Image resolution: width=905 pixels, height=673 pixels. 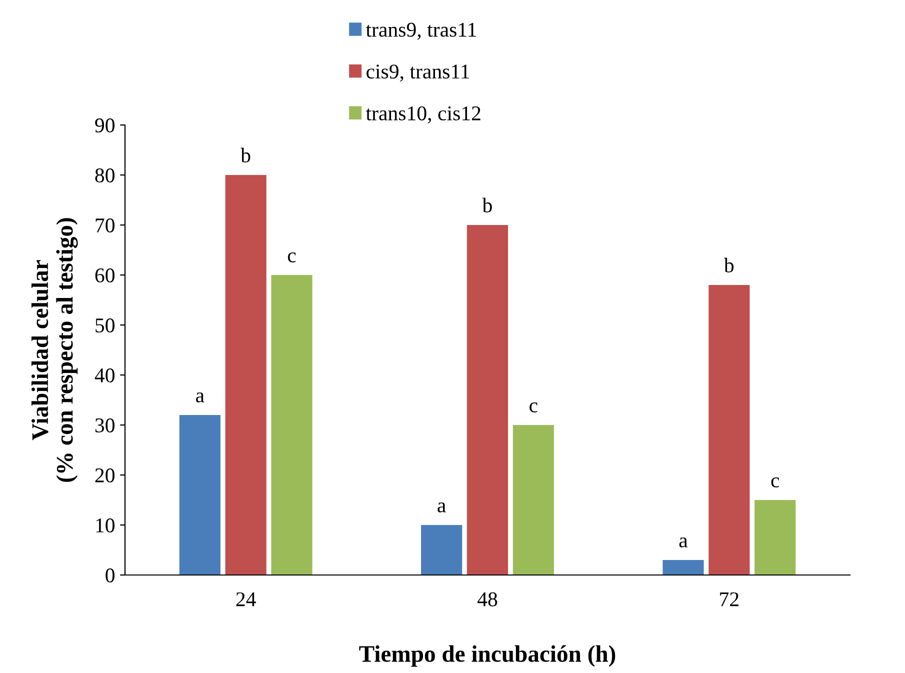 I want to click on y-tick-label: 60, so click(x=104, y=275).